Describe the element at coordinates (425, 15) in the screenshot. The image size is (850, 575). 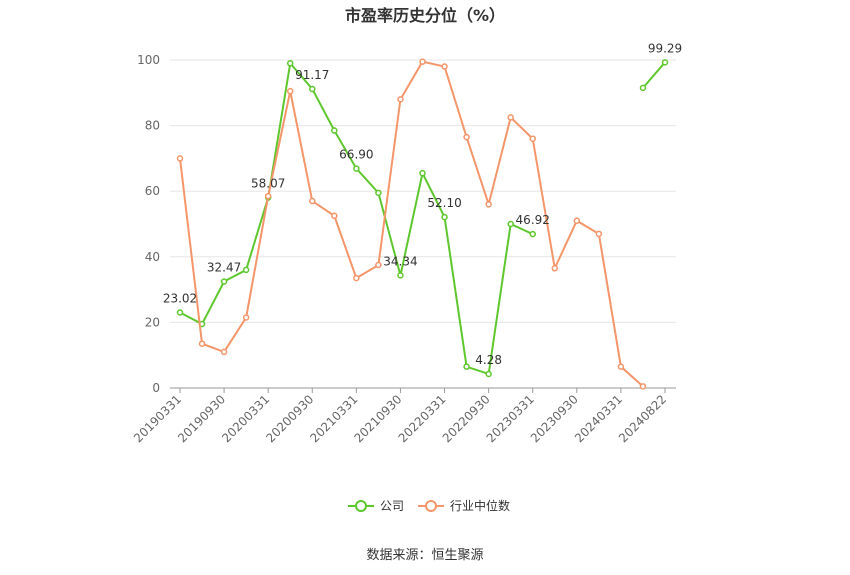
I see `chart-title: 市盈率历史分位（%）` at that location.